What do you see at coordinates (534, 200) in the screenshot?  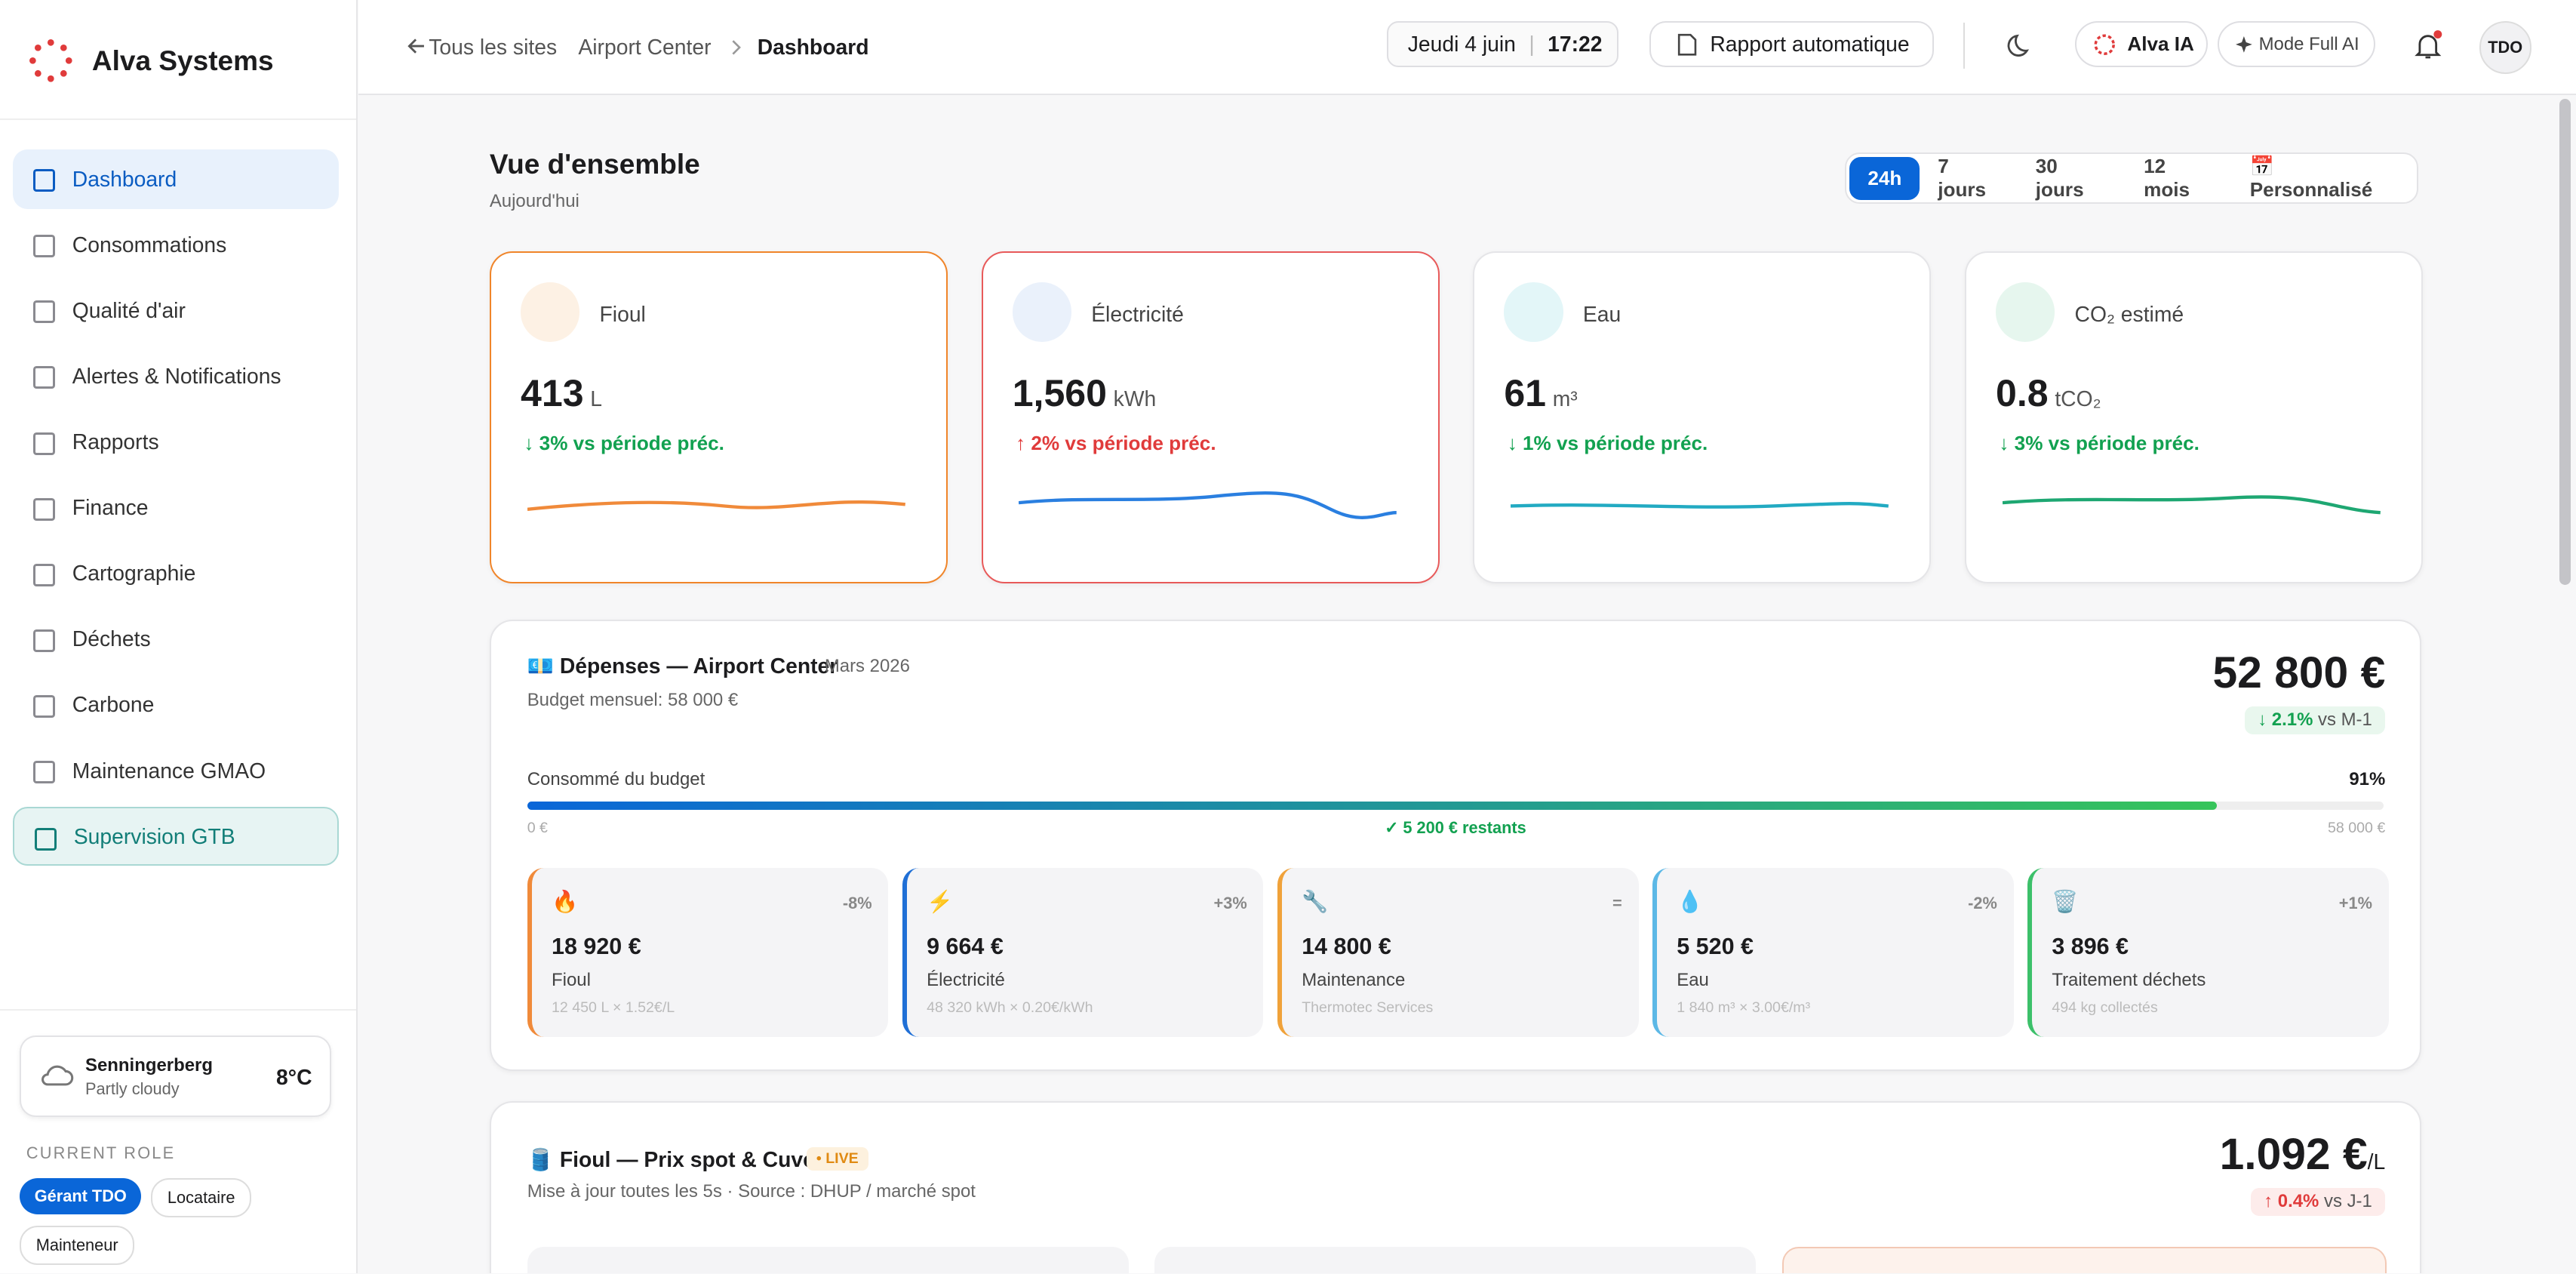 I see `overview-subtitle: Aujourd'hui` at bounding box center [534, 200].